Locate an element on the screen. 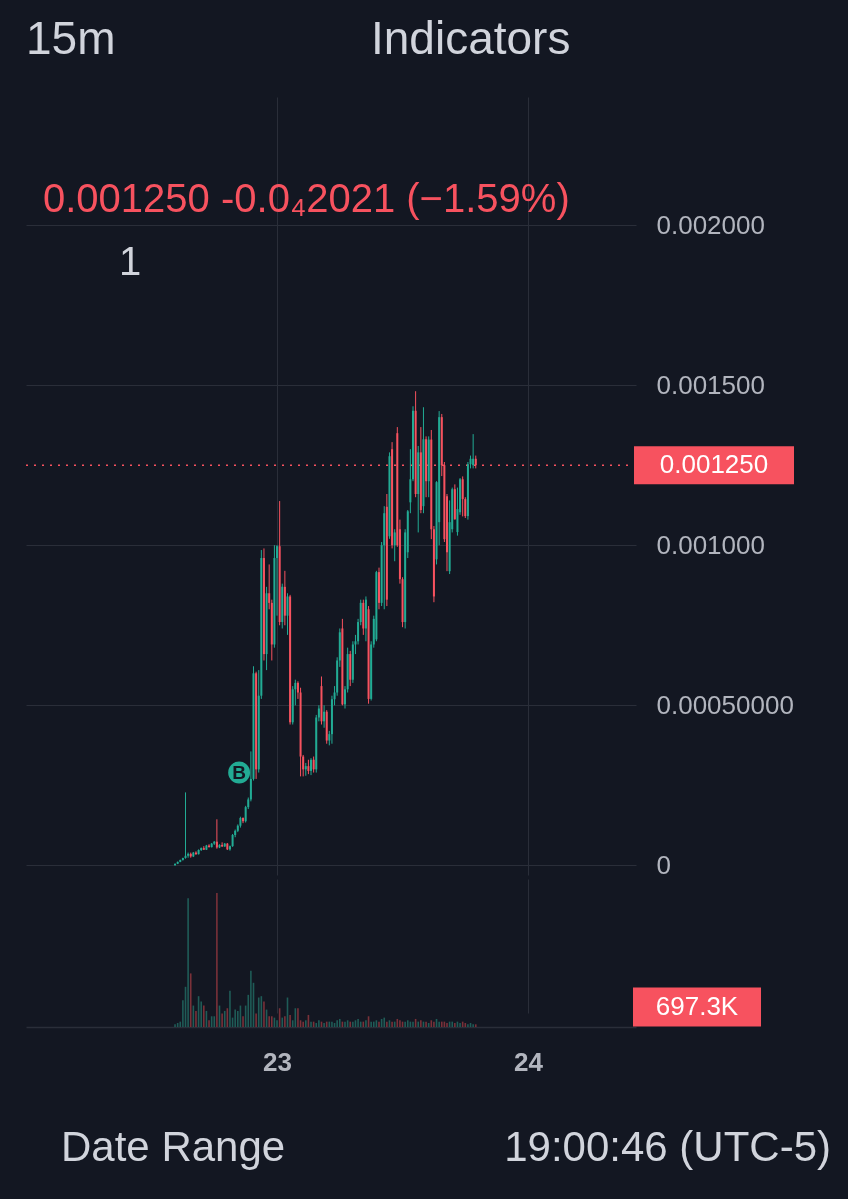 This screenshot has width=848, height=1200. ref-line-label: 0.001250 is located at coordinates (714, 464).